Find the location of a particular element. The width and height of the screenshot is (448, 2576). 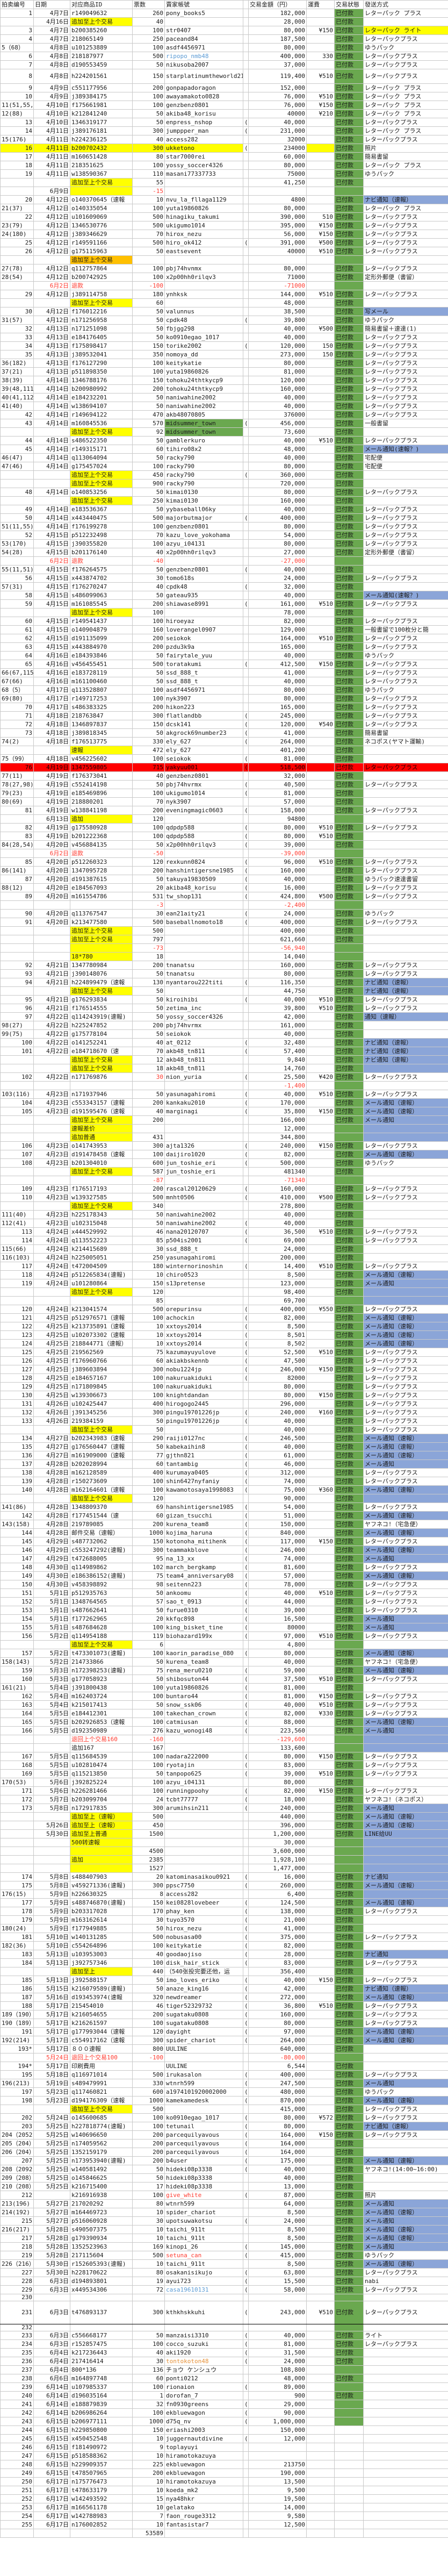

cell-auction-no: 226（216） is located at coordinates (17, 2264).